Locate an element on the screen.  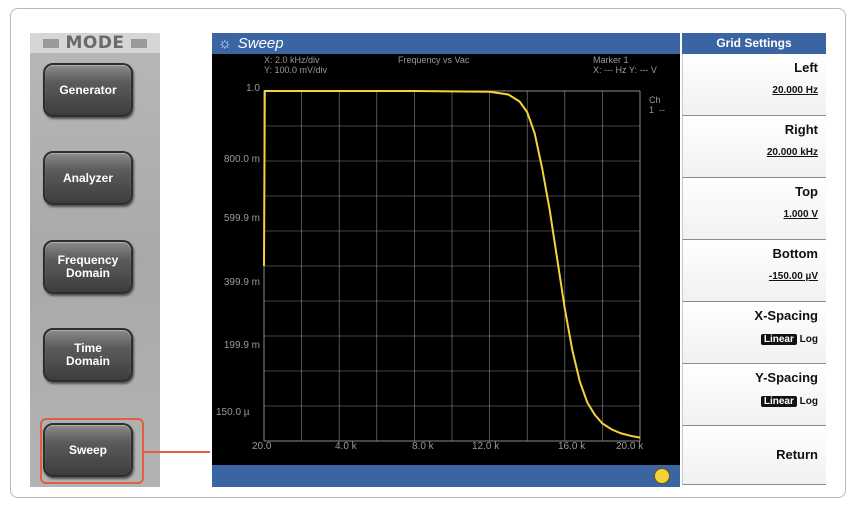
right-softkey-value: 20.000 kHz is located at coordinates (792, 152).